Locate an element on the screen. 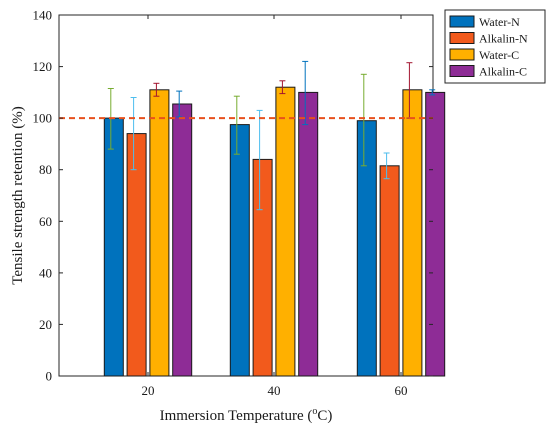  x-axis-label-main: Immersion Temperature ( is located at coordinates (236, 416).